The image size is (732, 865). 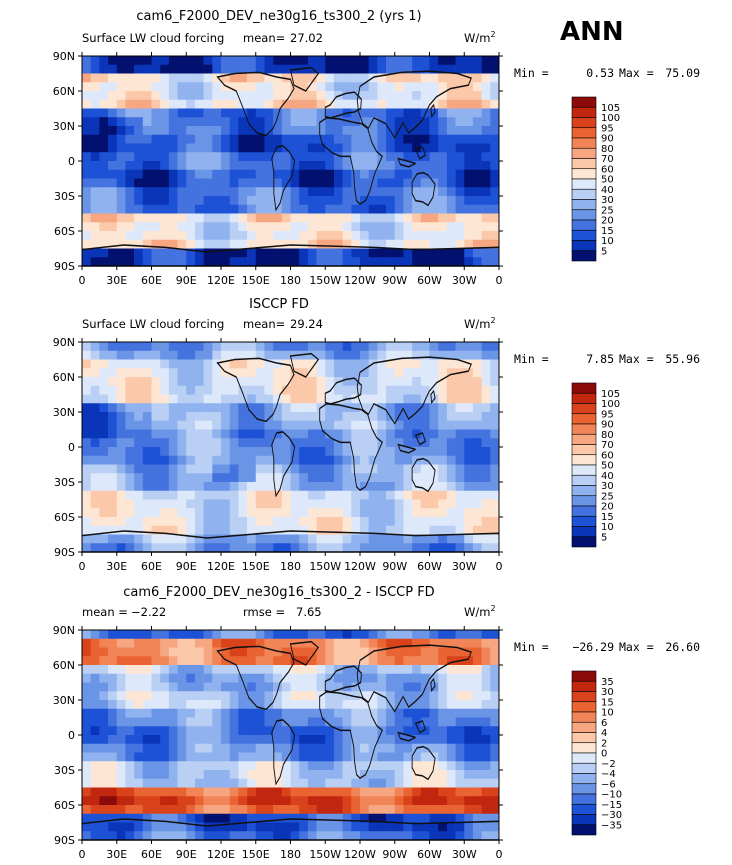 What do you see at coordinates (64, 770) in the screenshot?
I see `y-tick-label: 30S` at bounding box center [64, 770].